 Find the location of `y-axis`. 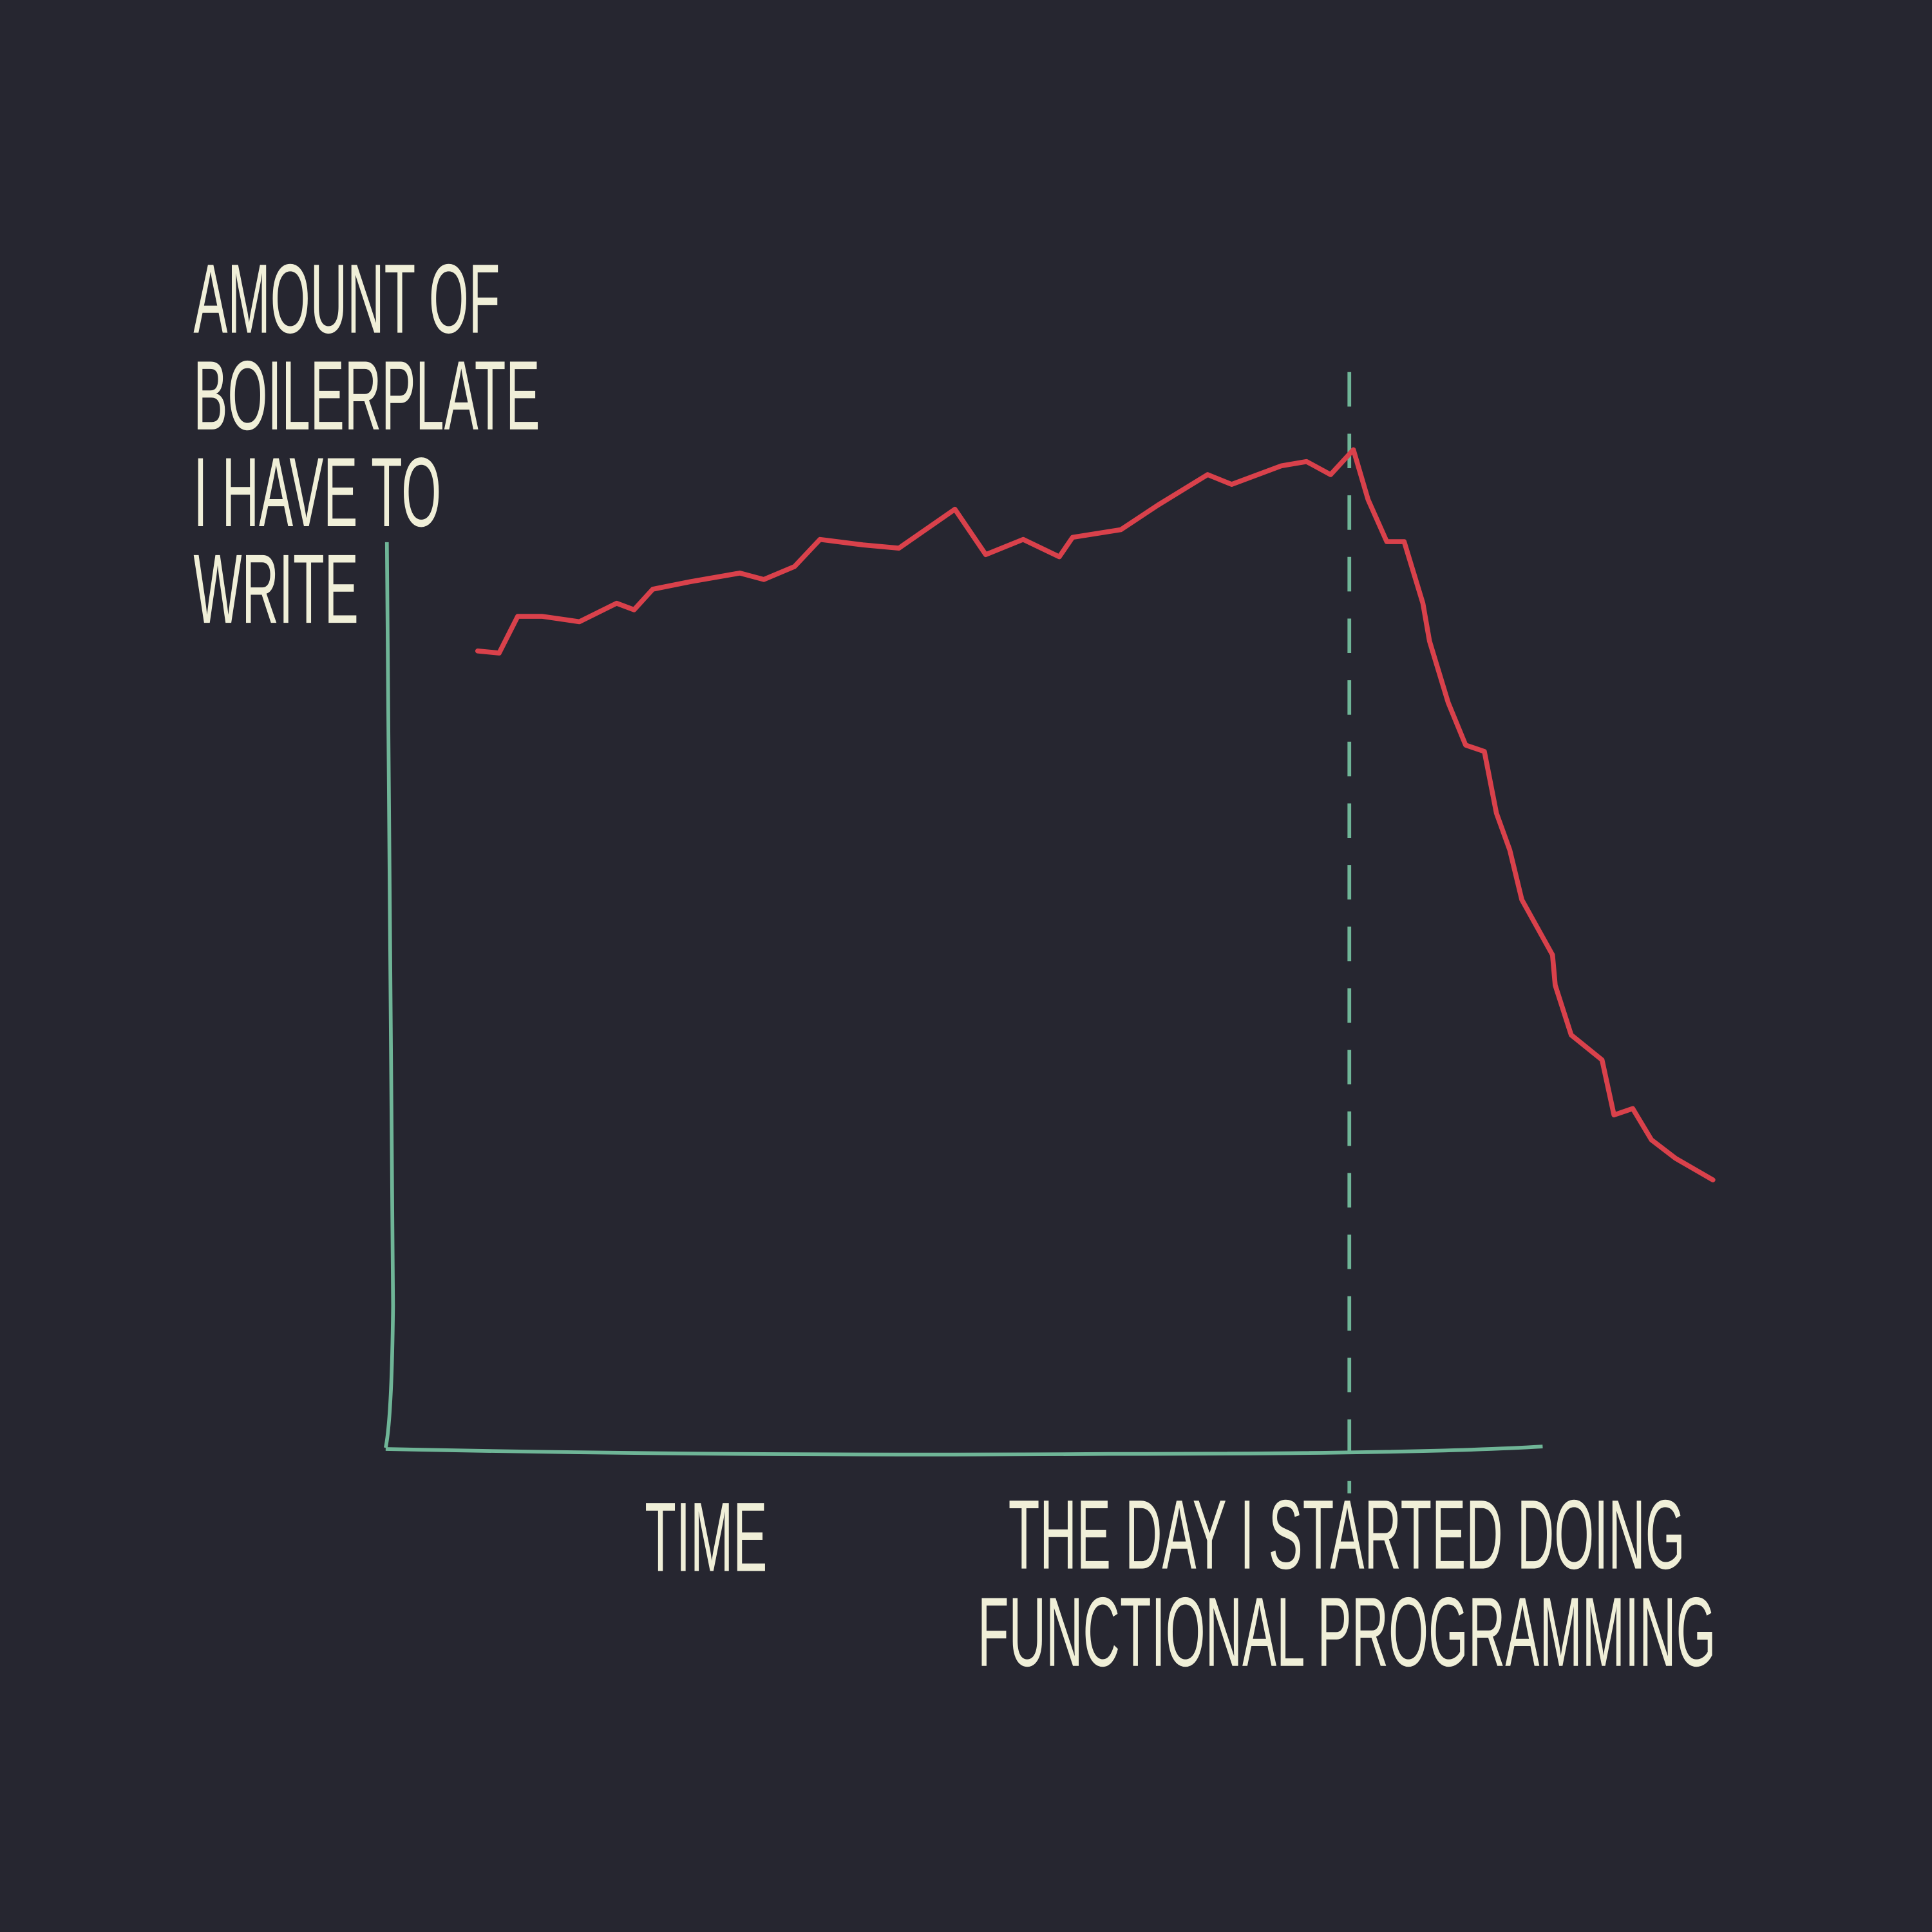

y-axis is located at coordinates (389, 995).